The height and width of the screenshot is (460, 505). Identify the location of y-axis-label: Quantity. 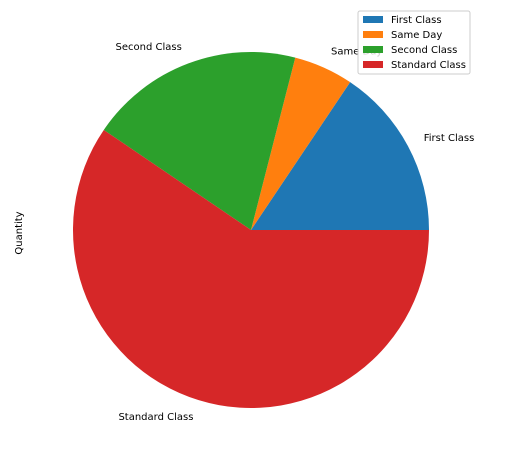
(19, 232).